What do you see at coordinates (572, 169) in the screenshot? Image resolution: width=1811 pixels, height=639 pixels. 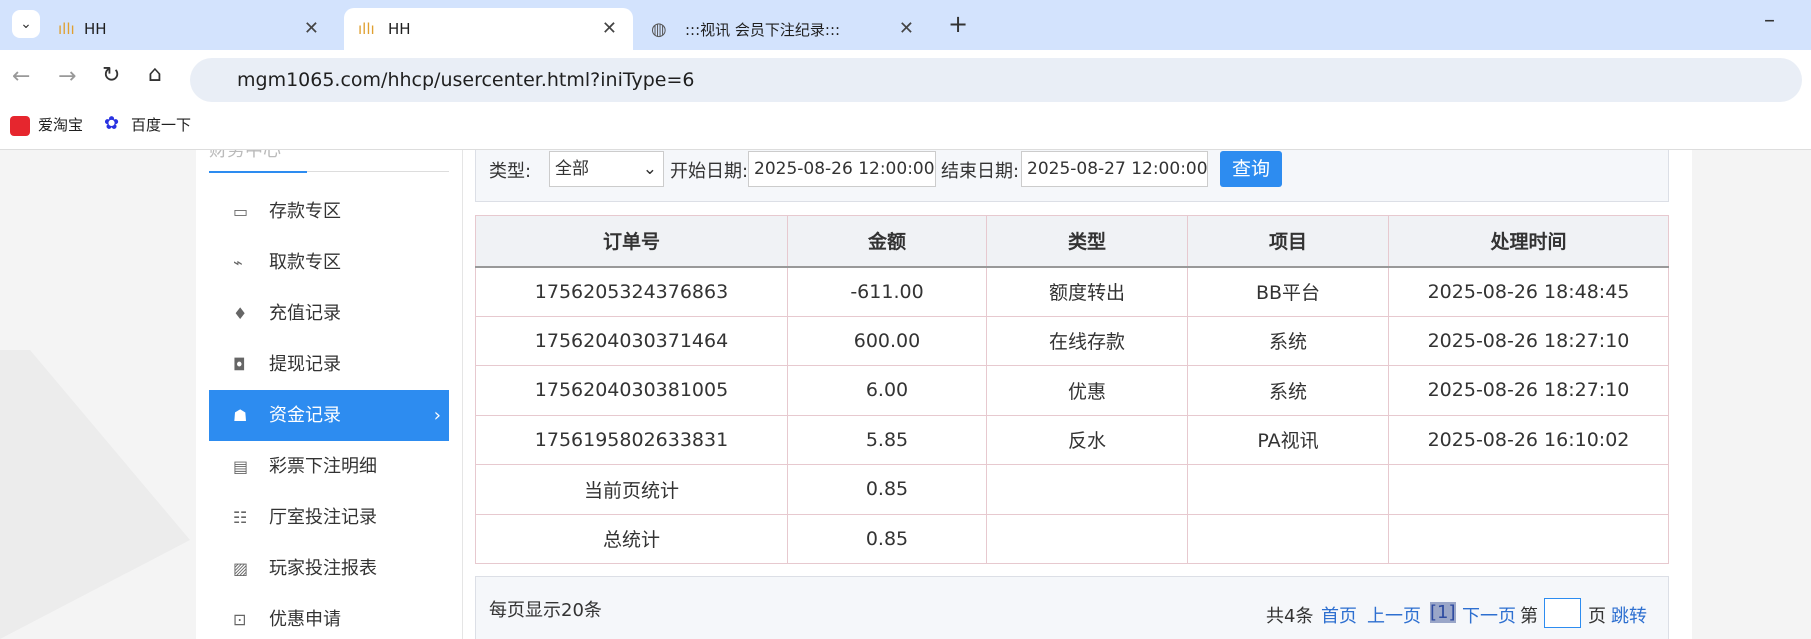 I see `select-value: 全部` at bounding box center [572, 169].